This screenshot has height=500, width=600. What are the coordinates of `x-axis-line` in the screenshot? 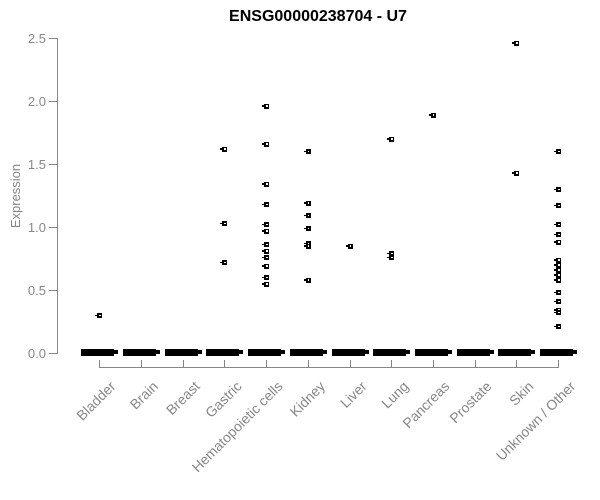 It's located at (329, 367).